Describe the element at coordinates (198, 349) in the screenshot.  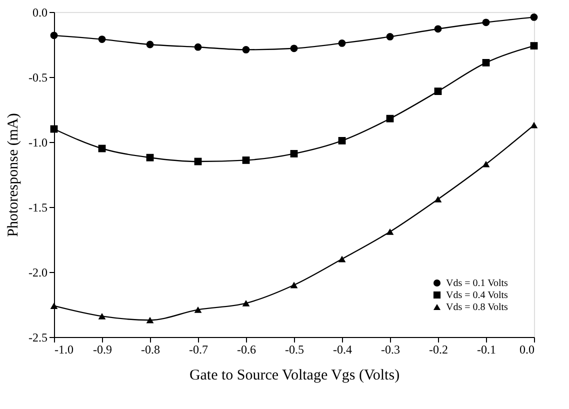
I see `x-tick-label: -0.7` at that location.